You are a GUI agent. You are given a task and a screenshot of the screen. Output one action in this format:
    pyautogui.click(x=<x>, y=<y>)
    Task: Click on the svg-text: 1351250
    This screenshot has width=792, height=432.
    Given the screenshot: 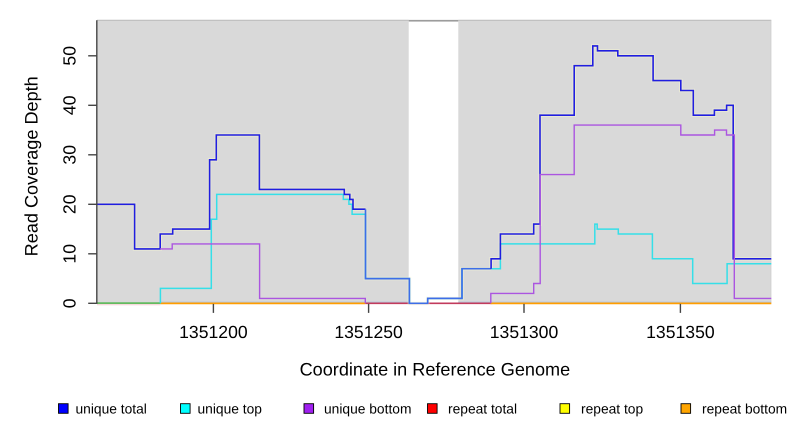 What is the action you would take?
    pyautogui.click(x=368, y=332)
    